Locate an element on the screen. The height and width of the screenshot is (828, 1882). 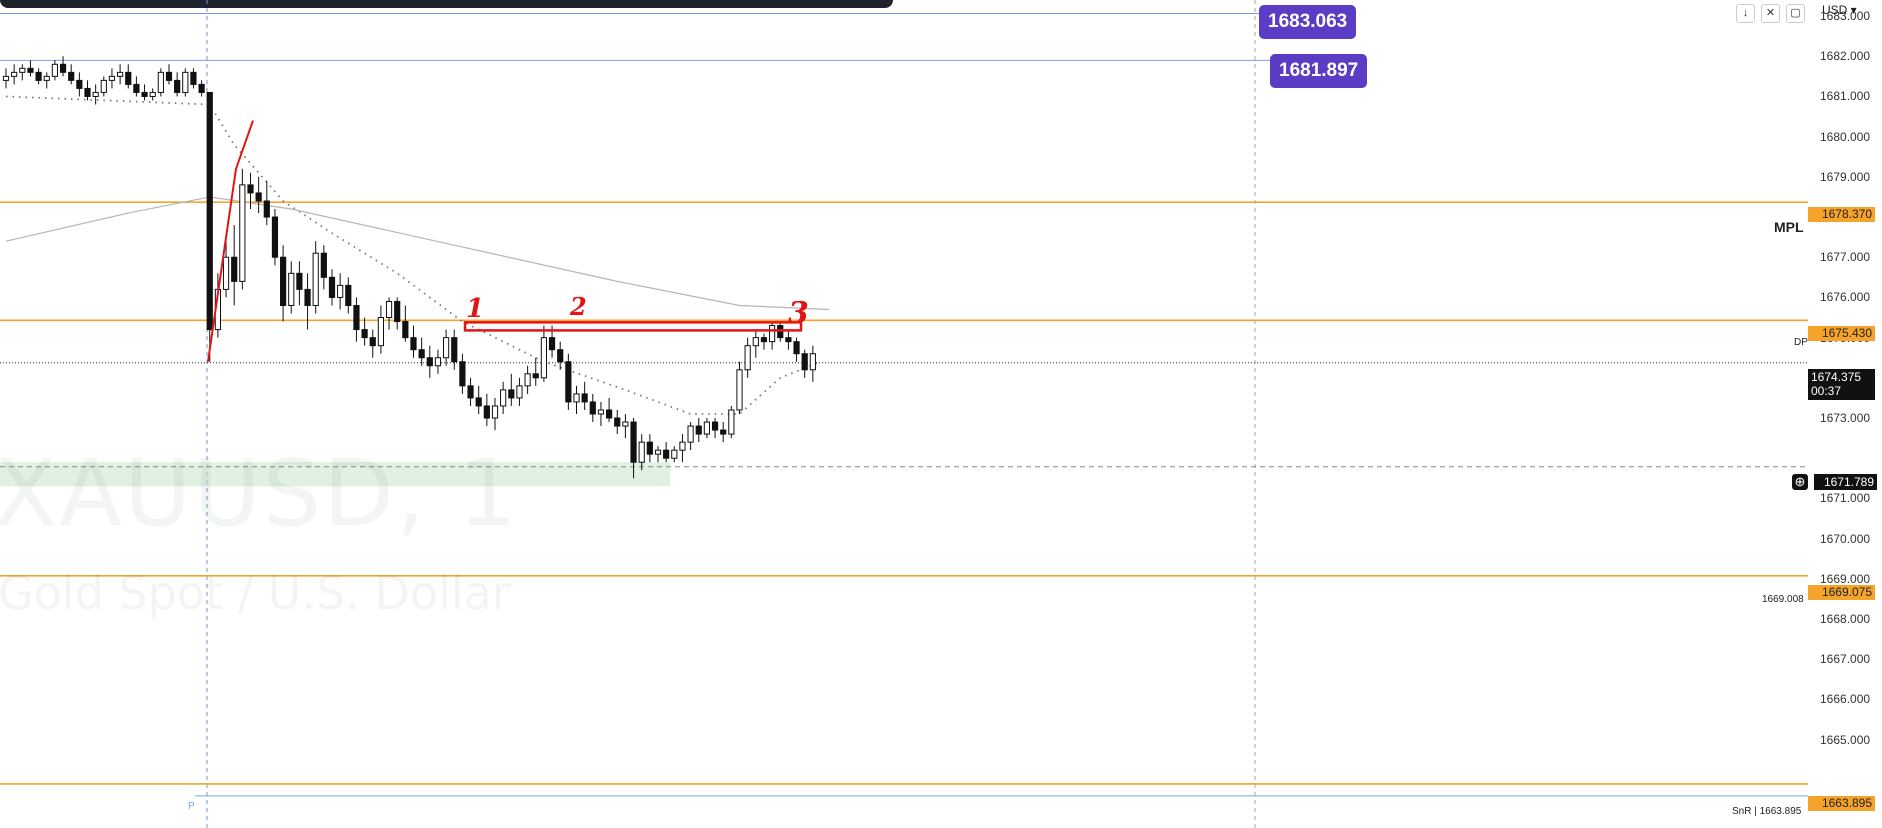
price-axis is located at coordinates (1845, 414).